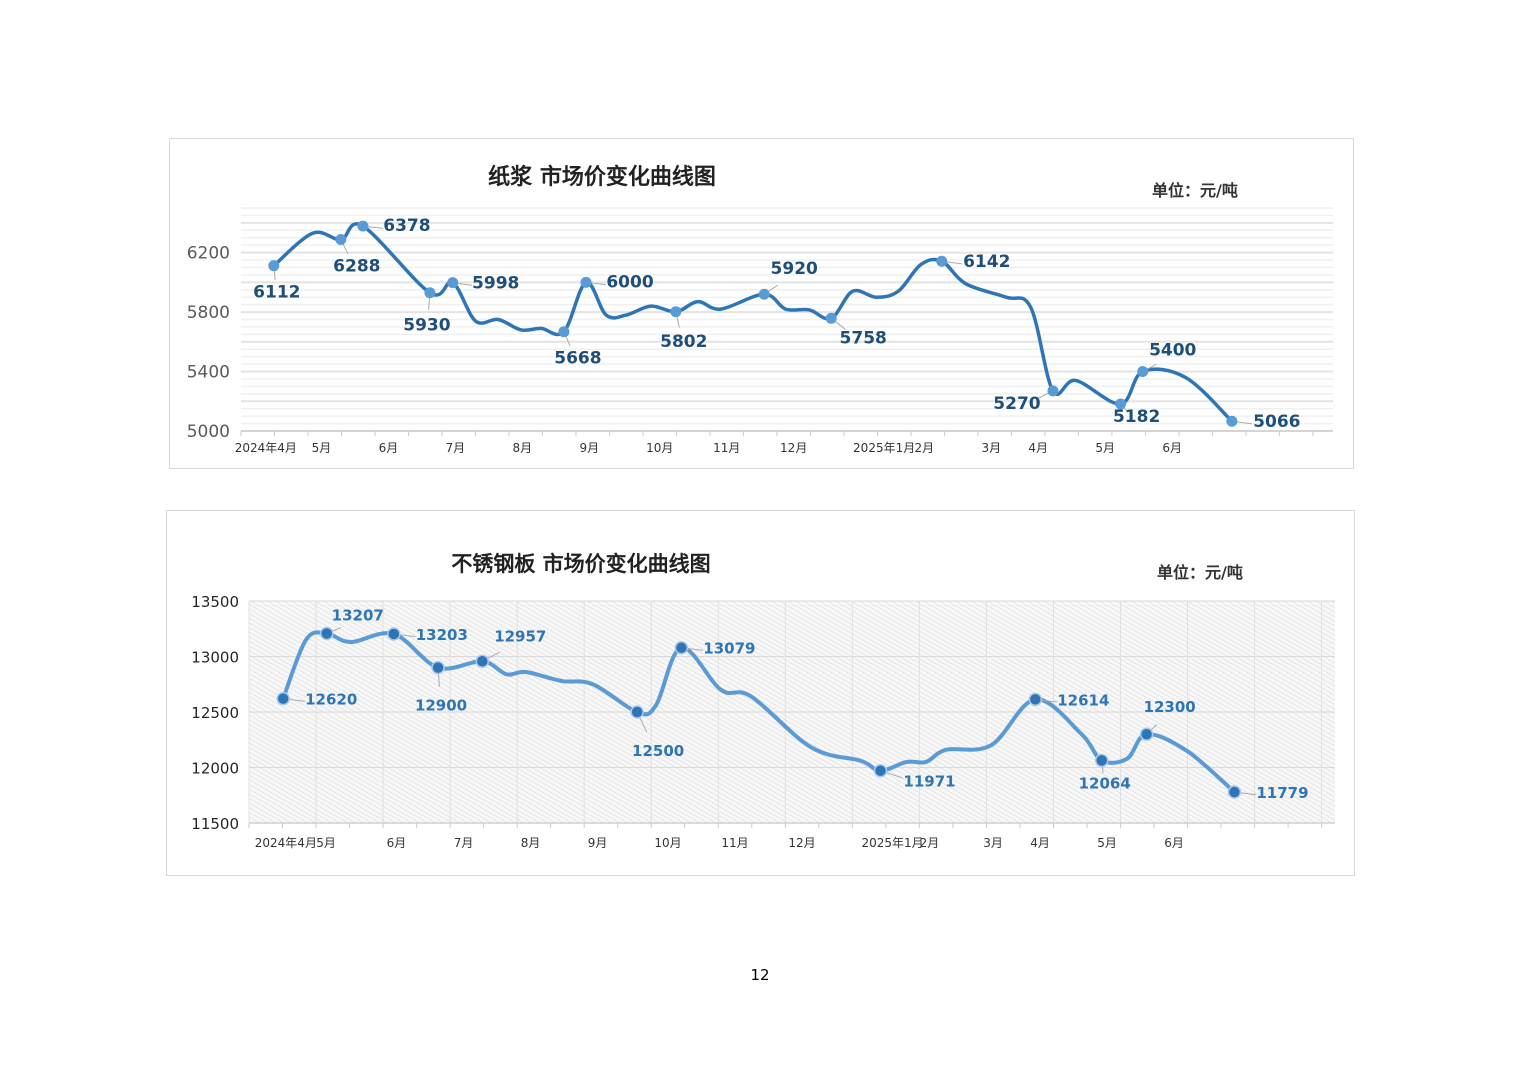  What do you see at coordinates (356, 267) in the screenshot?
I see `data-label: 6288` at bounding box center [356, 267].